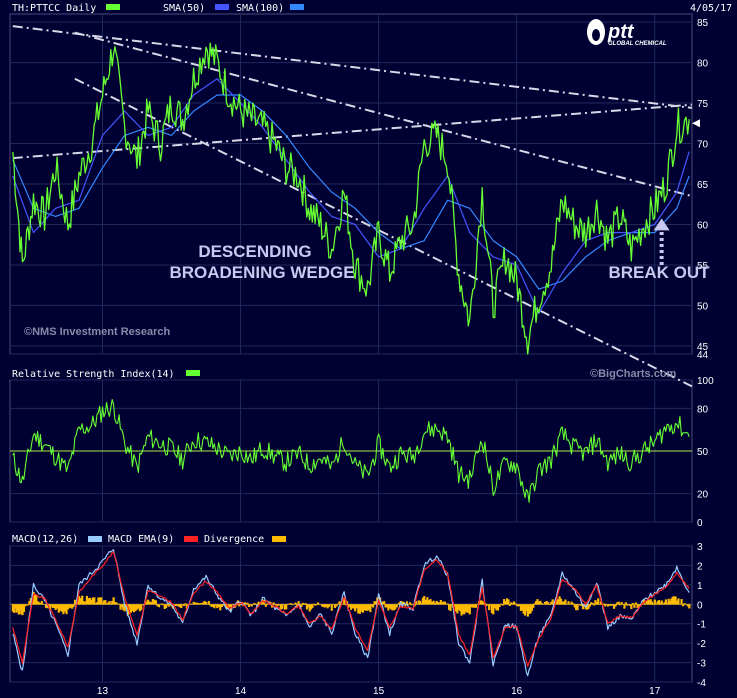 This screenshot has width=737, height=698. I want to click on macd-ema-legend-swatch, so click(191, 539).